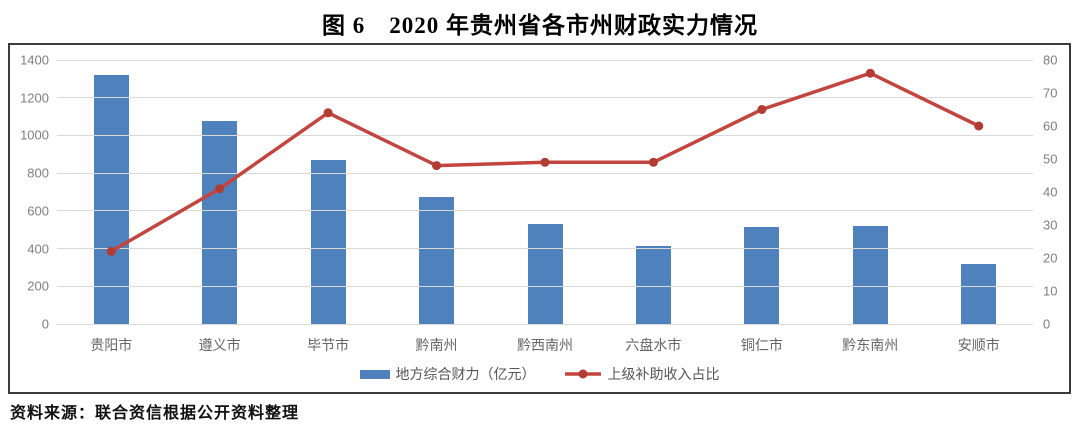  I want to click on legend-item-line: 上级补助收入占比, so click(642, 374).